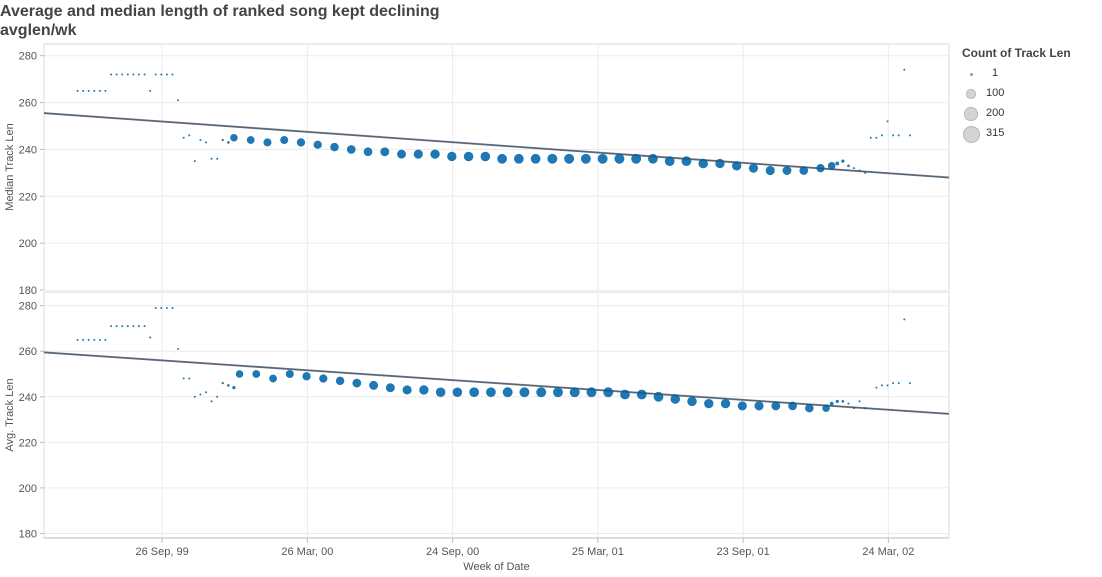 The height and width of the screenshot is (577, 1102). Describe the element at coordinates (10, 166) in the screenshot. I see `y-axis-title: Median Track Len` at that location.